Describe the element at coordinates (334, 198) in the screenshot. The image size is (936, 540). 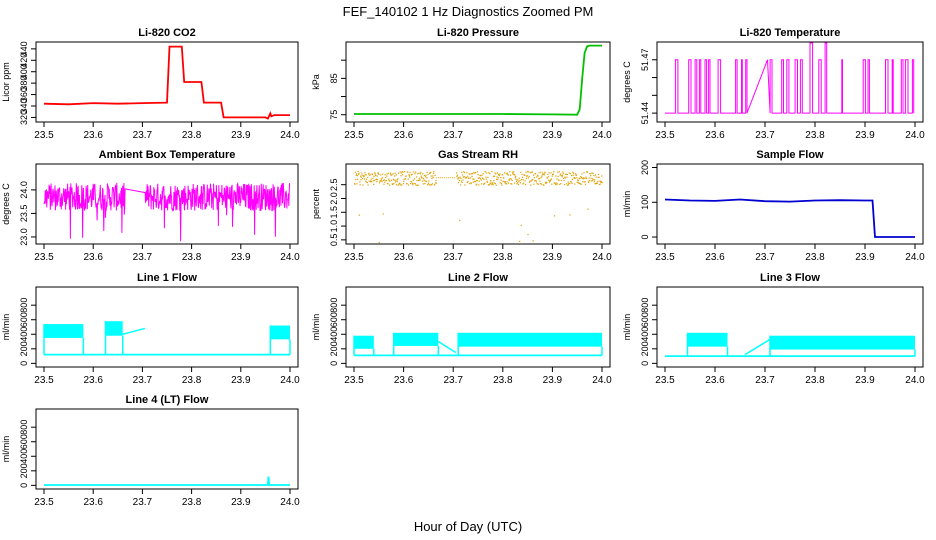
I see `y-tick-label: 2.0` at that location.